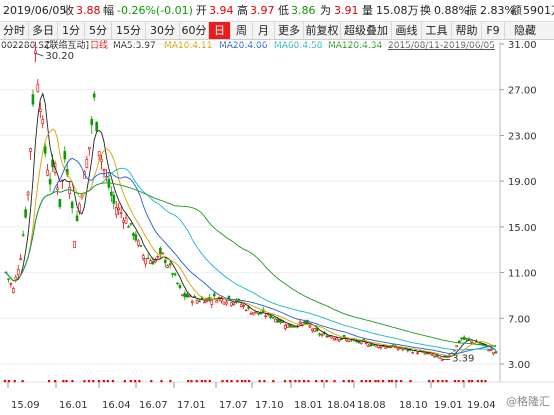 This screenshot has width=554, height=415. Describe the element at coordinates (538, 10) in the screenshot. I see `amount-value: 5901万` at that location.